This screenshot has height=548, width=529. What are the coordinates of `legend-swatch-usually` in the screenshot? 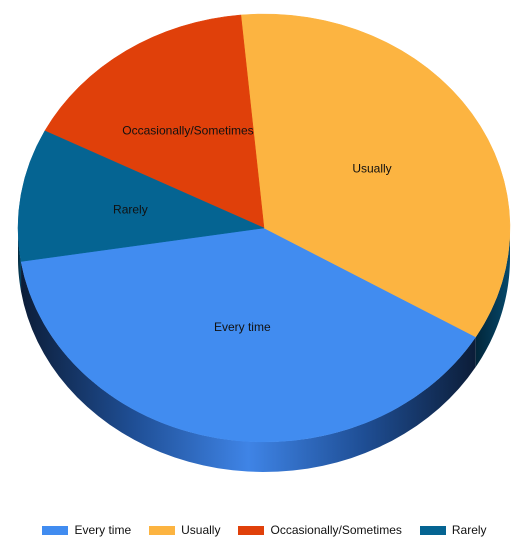 It's located at (162, 530).